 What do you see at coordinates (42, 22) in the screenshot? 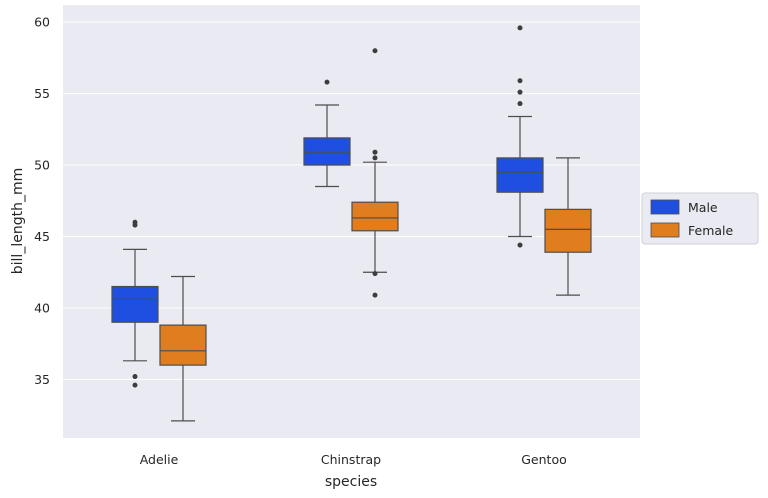
I see `y-tick-label: 60` at bounding box center [42, 22].